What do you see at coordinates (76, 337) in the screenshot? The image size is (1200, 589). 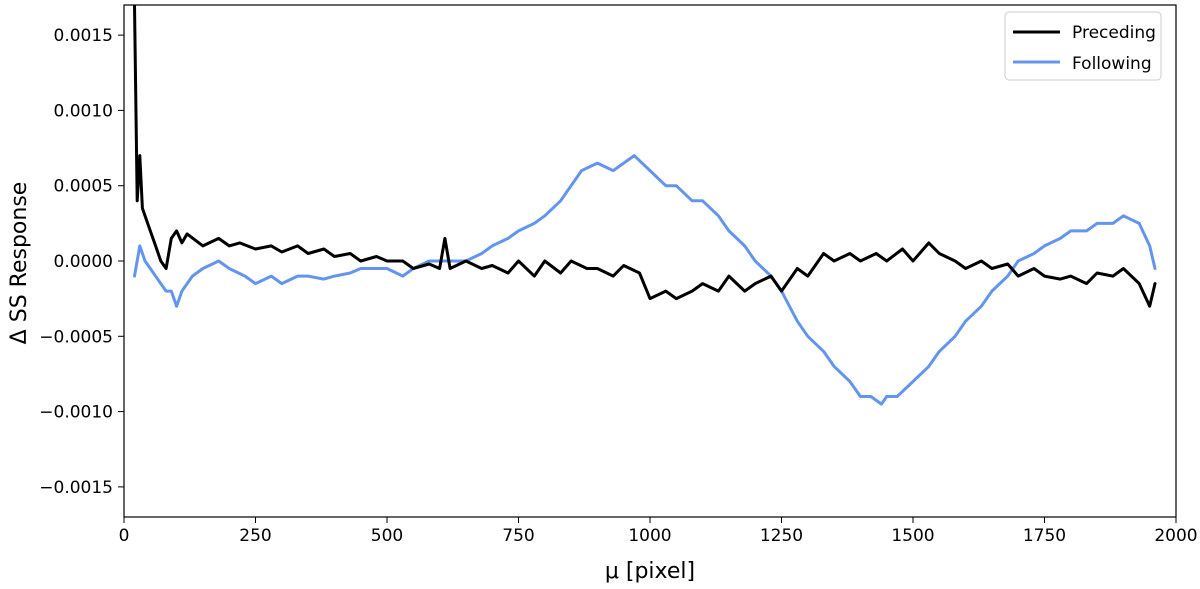 I see `y-tick-label: −0.0005` at bounding box center [76, 337].